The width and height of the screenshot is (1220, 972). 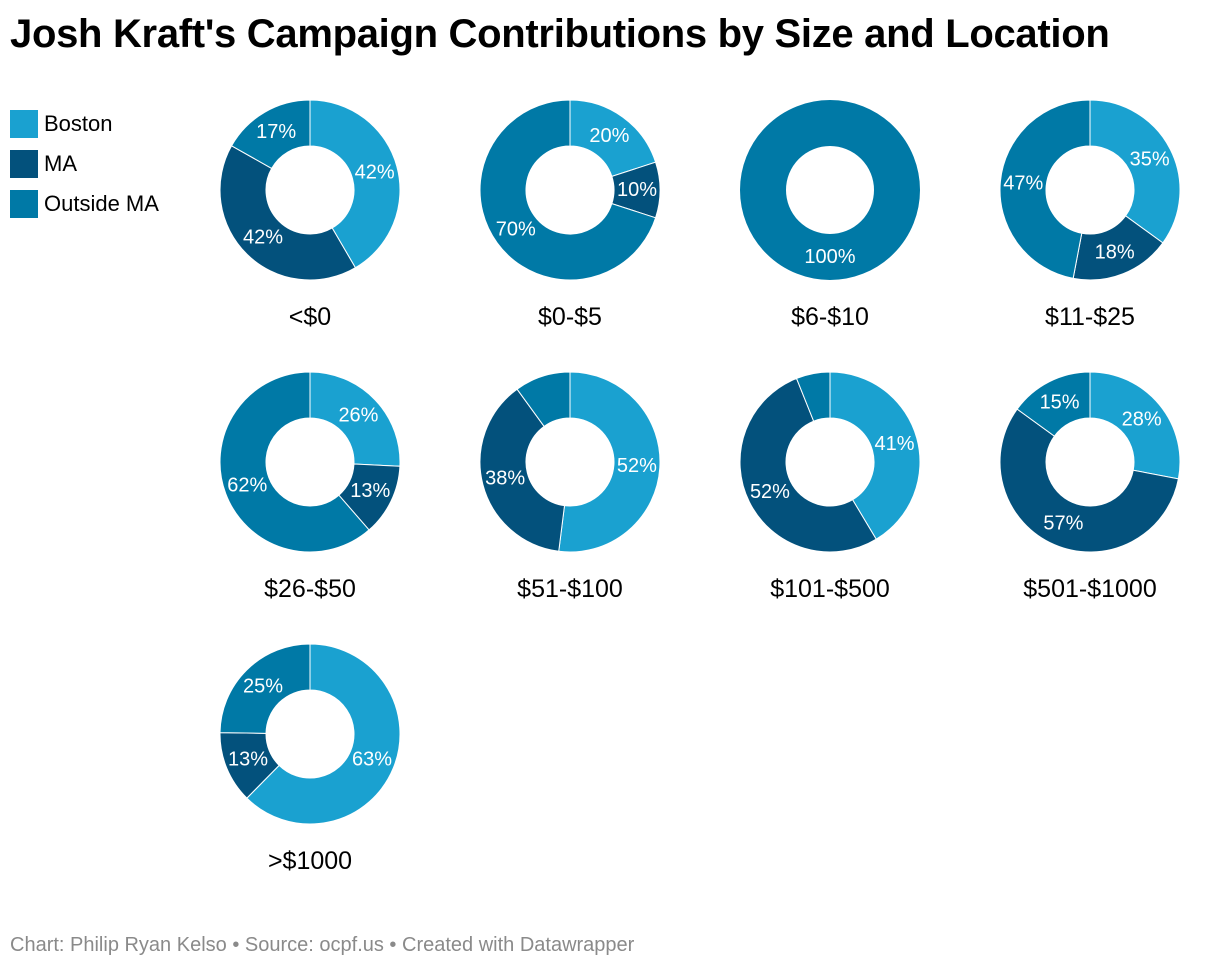 What do you see at coordinates (505, 479) in the screenshot?
I see `slice-value-label: 38%` at bounding box center [505, 479].